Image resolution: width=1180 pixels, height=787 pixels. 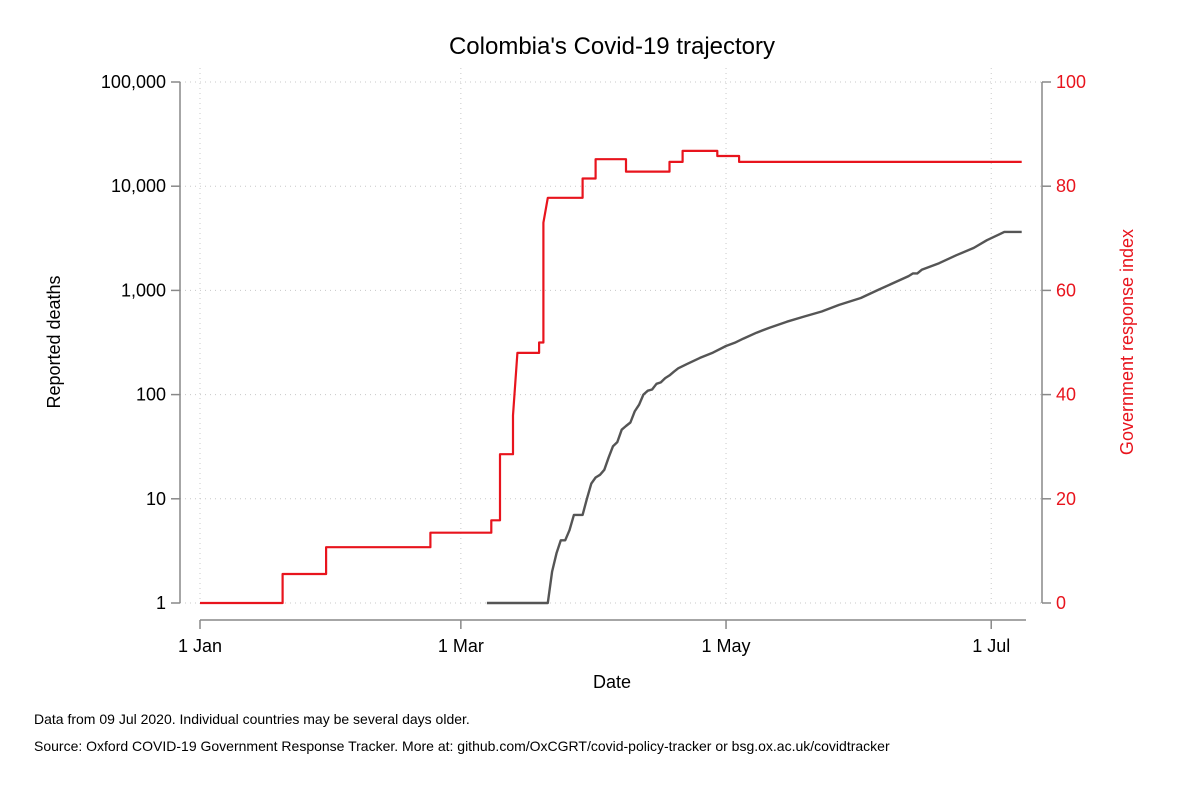 What do you see at coordinates (200, 646) in the screenshot?
I see `x-tick-label-1-jan: 1 Jan` at bounding box center [200, 646].